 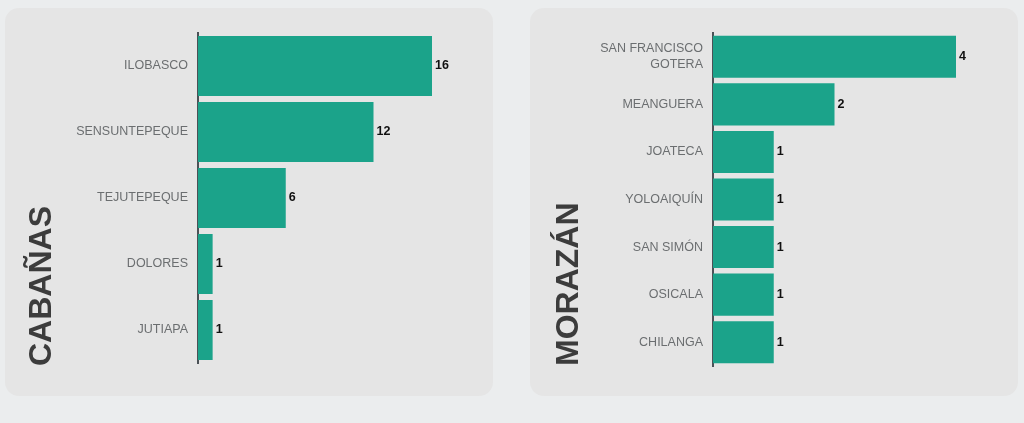 What do you see at coordinates (567, 284) in the screenshot?
I see `text: MORAZÁN` at bounding box center [567, 284].